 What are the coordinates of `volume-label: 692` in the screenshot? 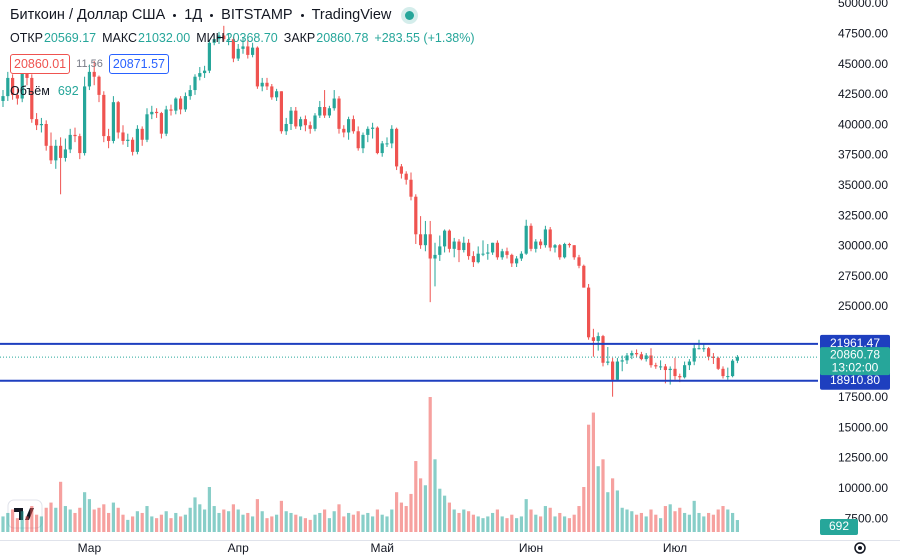 It's located at (839, 526).